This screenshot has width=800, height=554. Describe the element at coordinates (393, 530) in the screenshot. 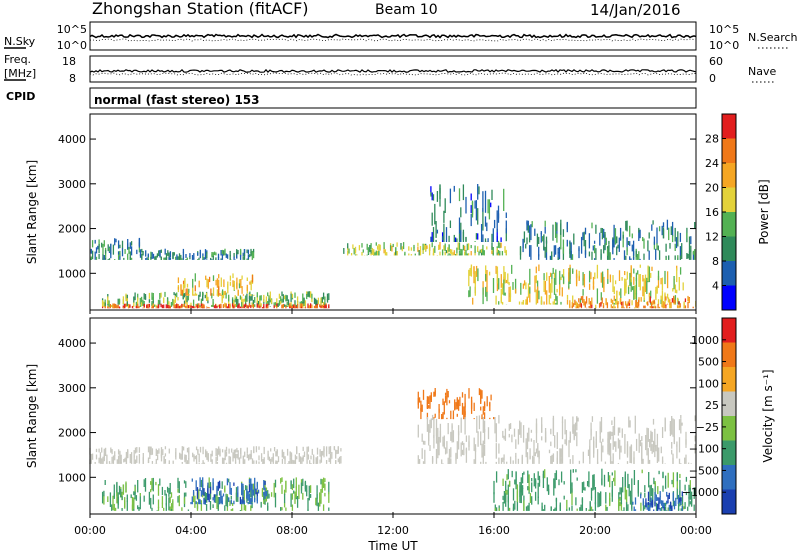

I see `time-tick-label: 12:00` at that location.